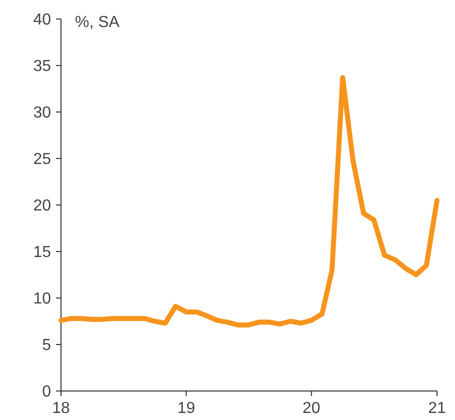 The width and height of the screenshot is (455, 420). Describe the element at coordinates (61, 408) in the screenshot. I see `x-tick-label: 18` at that location.